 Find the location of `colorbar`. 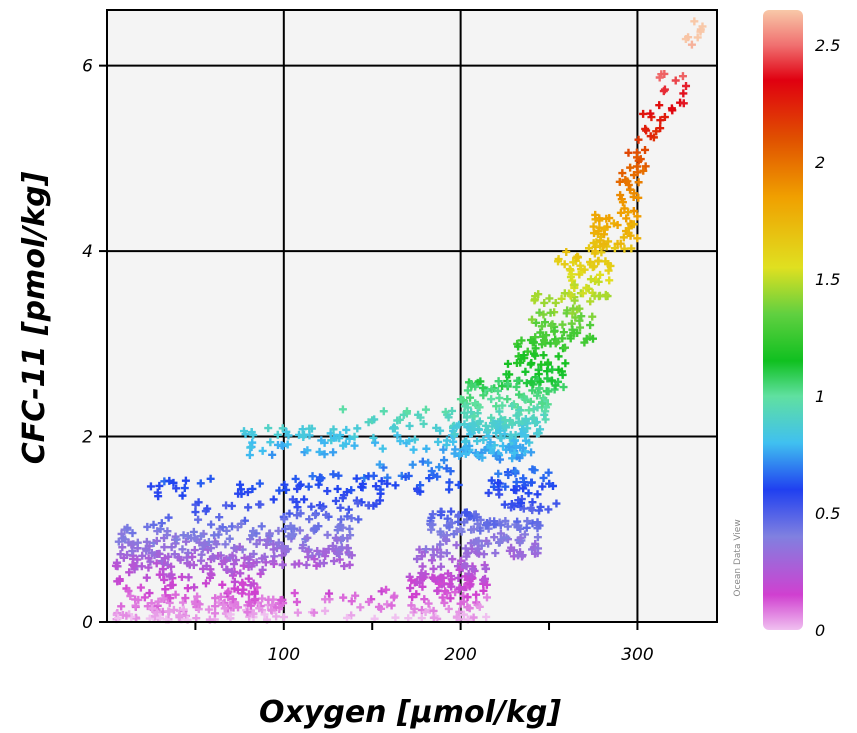

colorbar is located at coordinates (783, 320).